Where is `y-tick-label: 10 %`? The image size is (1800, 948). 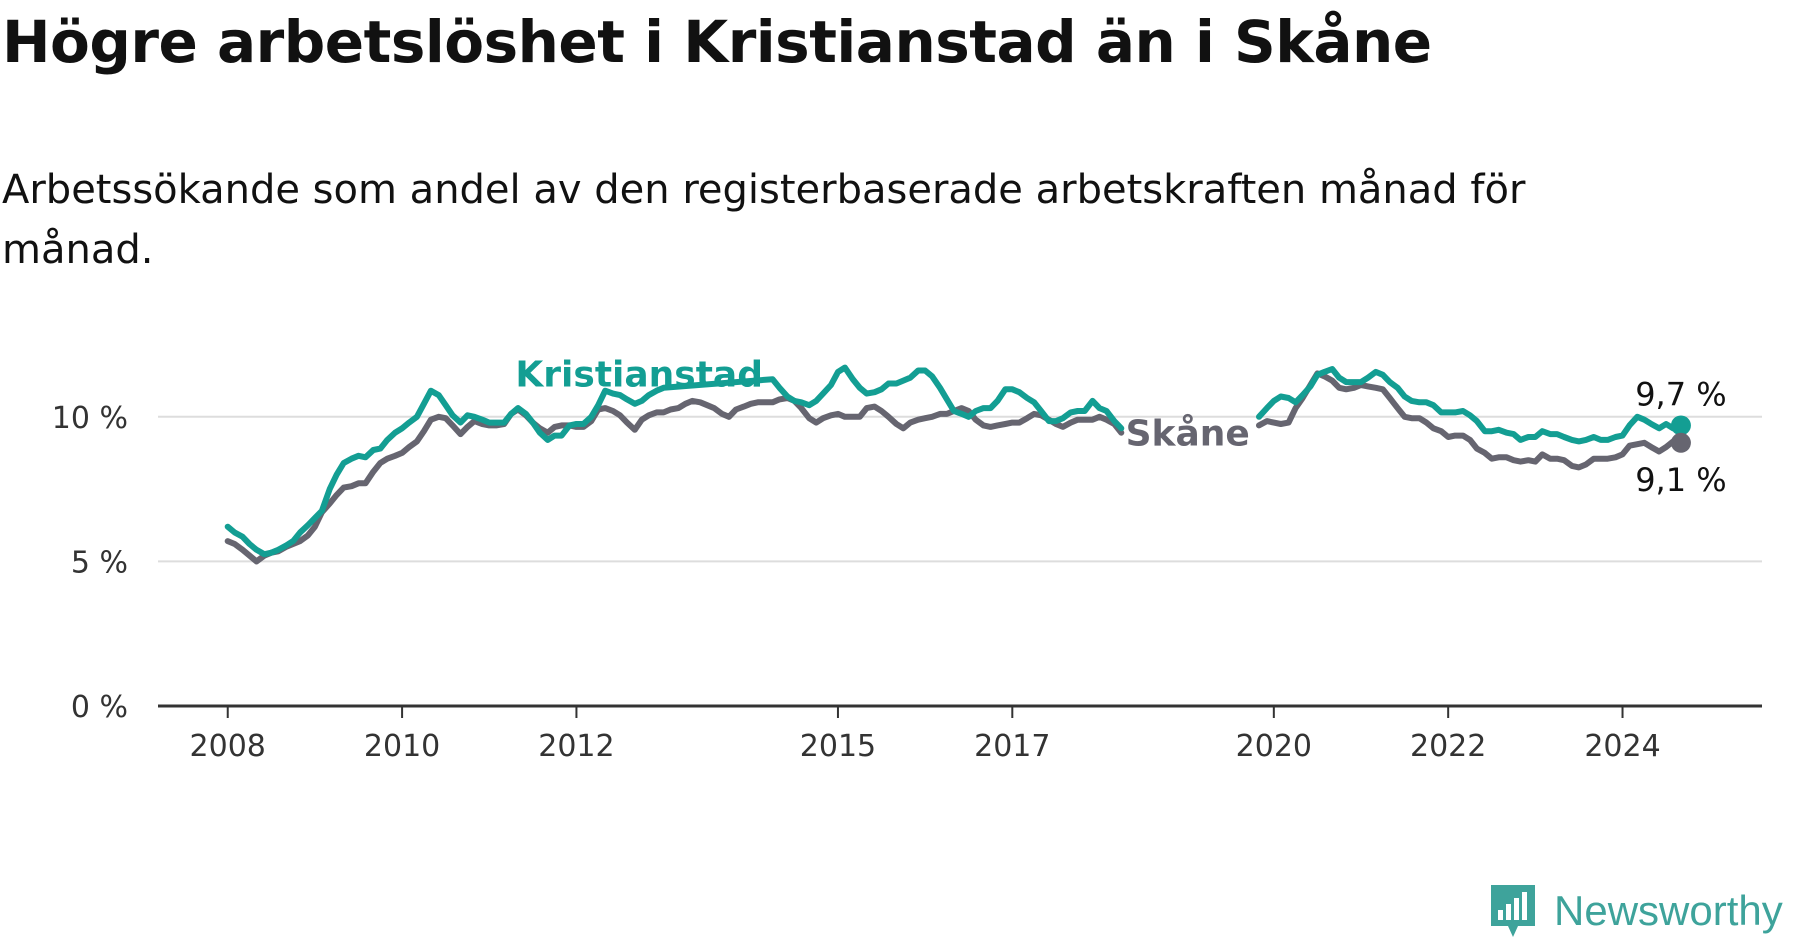 y-tick-label: 10 % is located at coordinates (90, 418).